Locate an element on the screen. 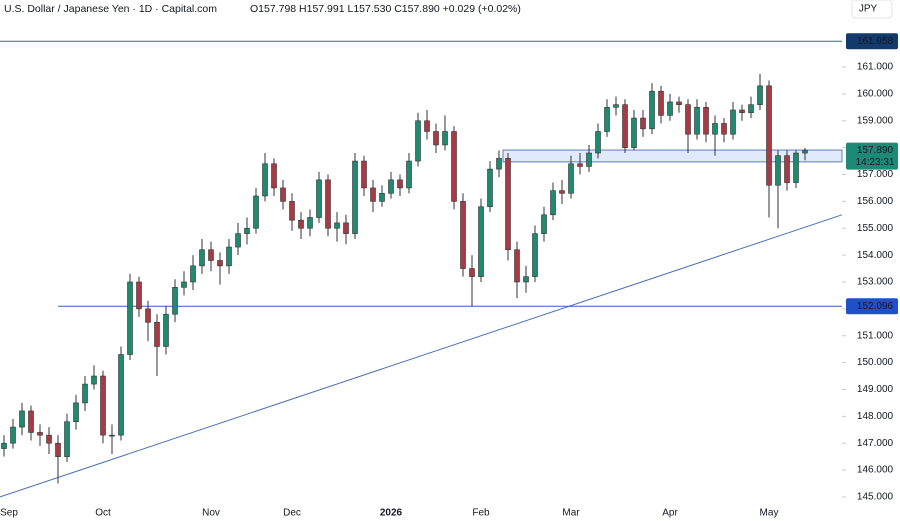 The width and height of the screenshot is (900, 521). x-tick-label: Mar is located at coordinates (571, 513).